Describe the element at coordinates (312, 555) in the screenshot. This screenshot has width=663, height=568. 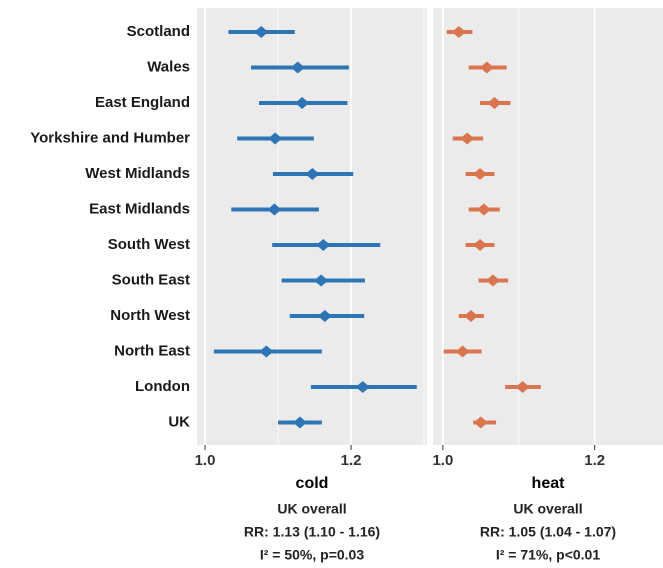
I see `annotation: I² = 50%, p=0.03` at that location.